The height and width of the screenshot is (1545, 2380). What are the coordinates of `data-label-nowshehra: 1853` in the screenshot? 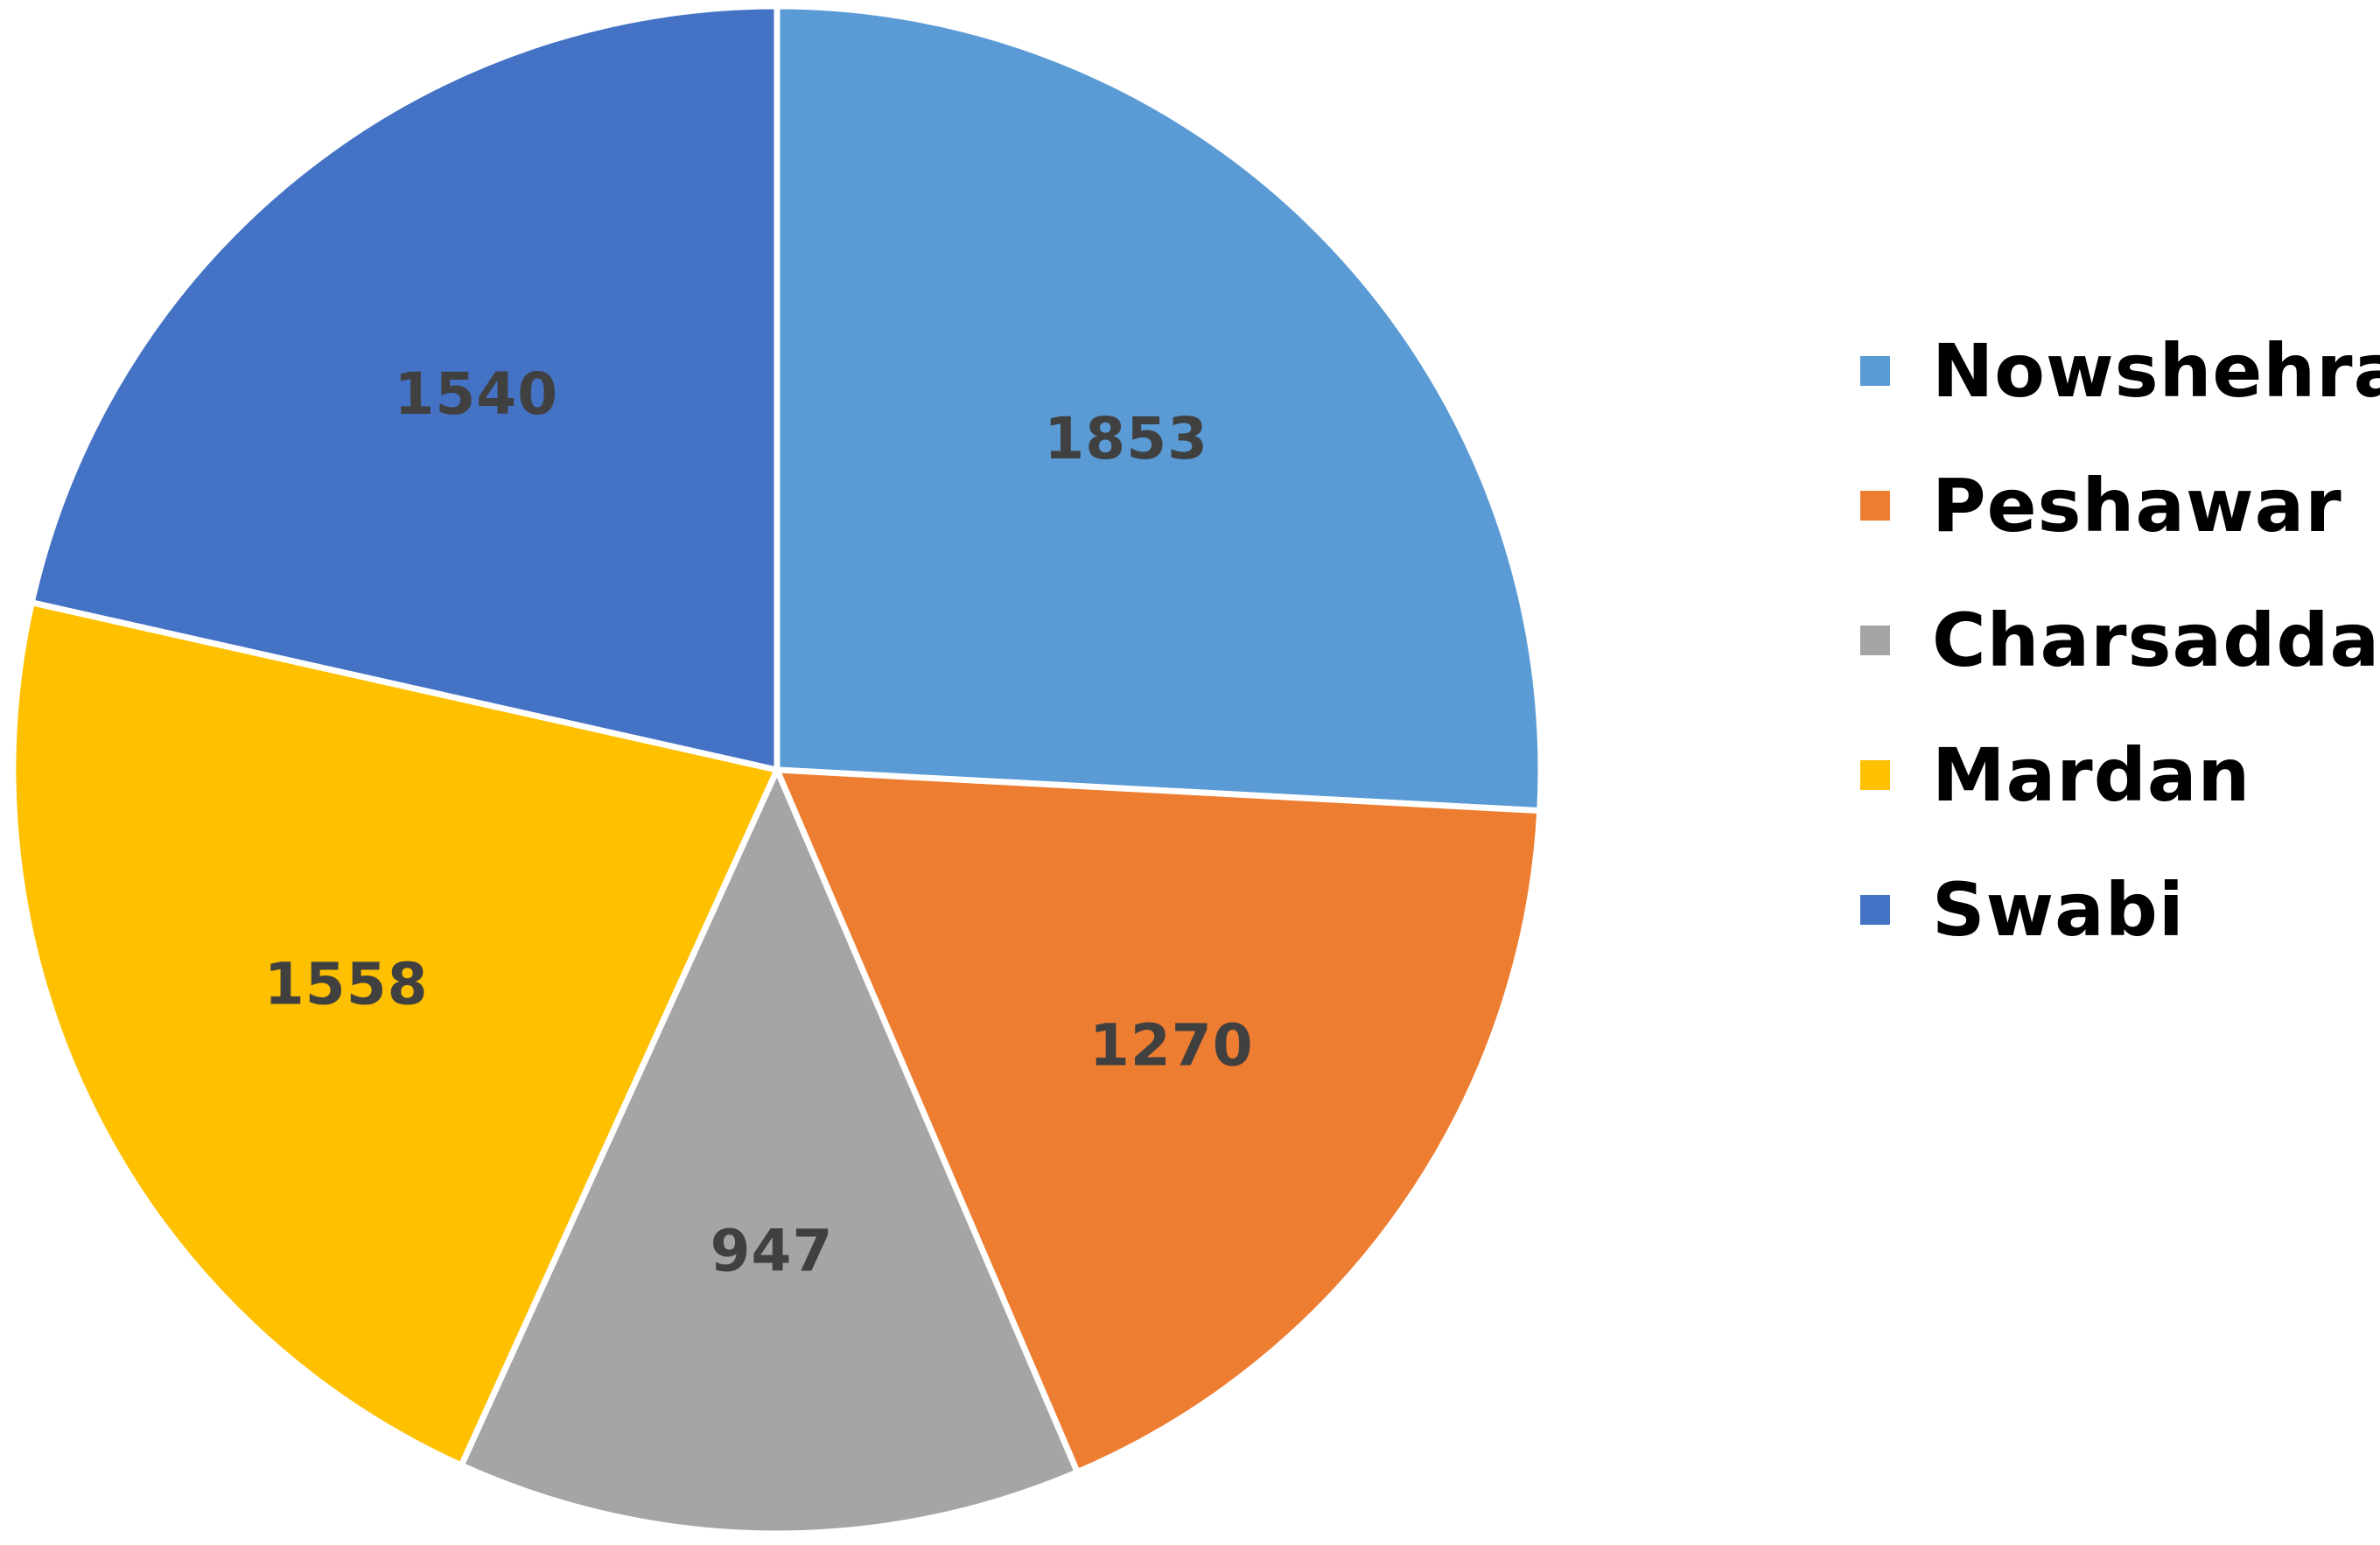 It's located at (1126, 438).